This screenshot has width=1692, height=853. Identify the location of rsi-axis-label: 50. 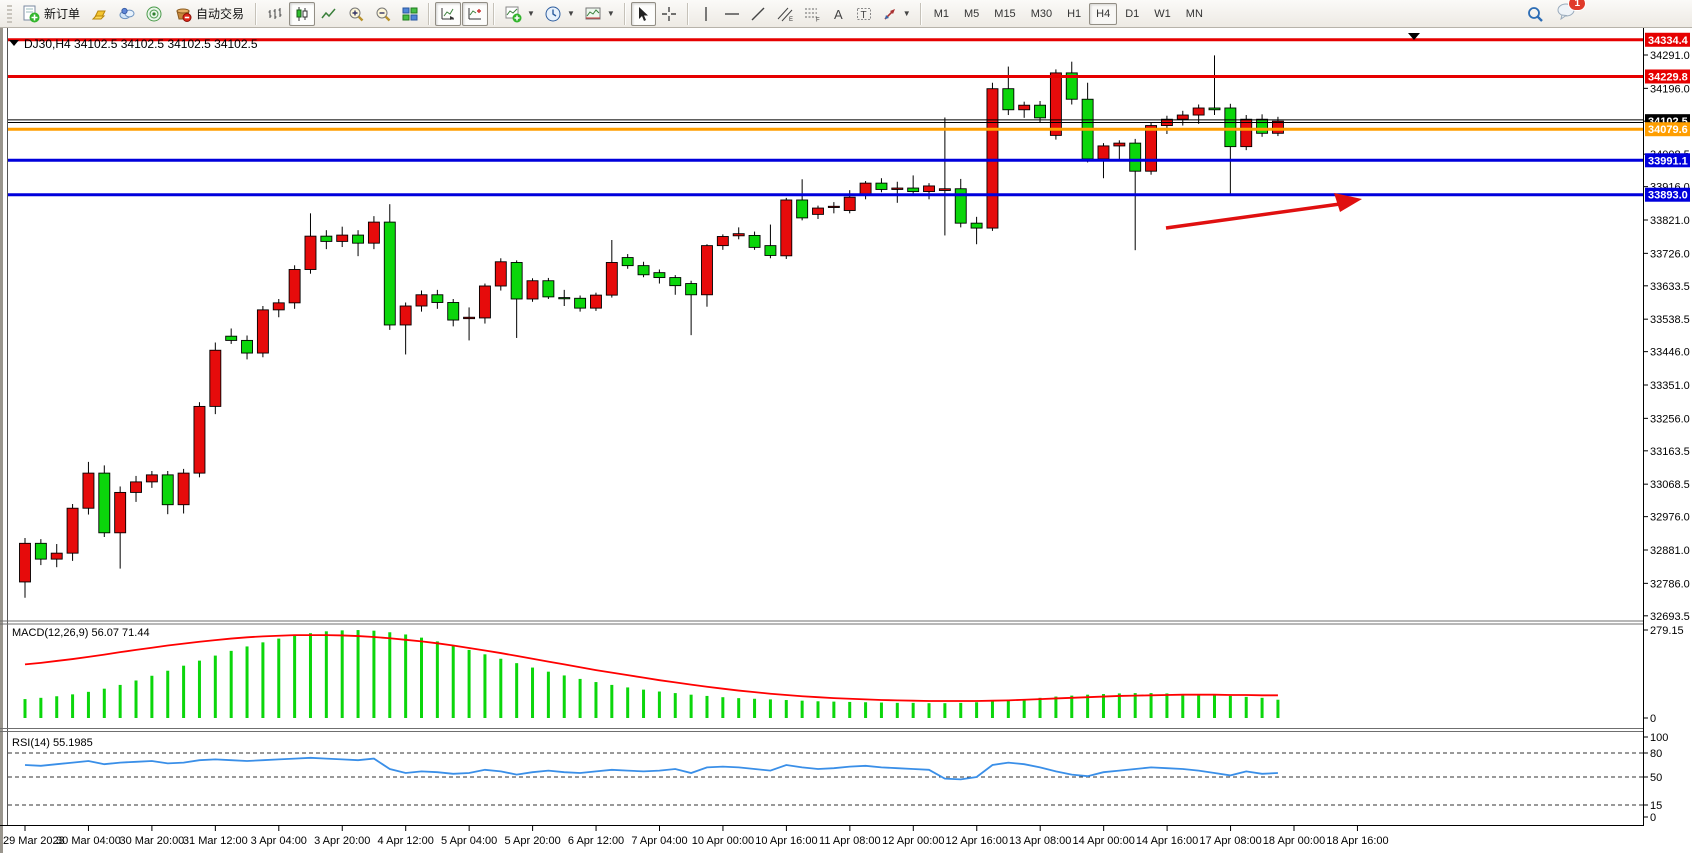
(1656, 778).